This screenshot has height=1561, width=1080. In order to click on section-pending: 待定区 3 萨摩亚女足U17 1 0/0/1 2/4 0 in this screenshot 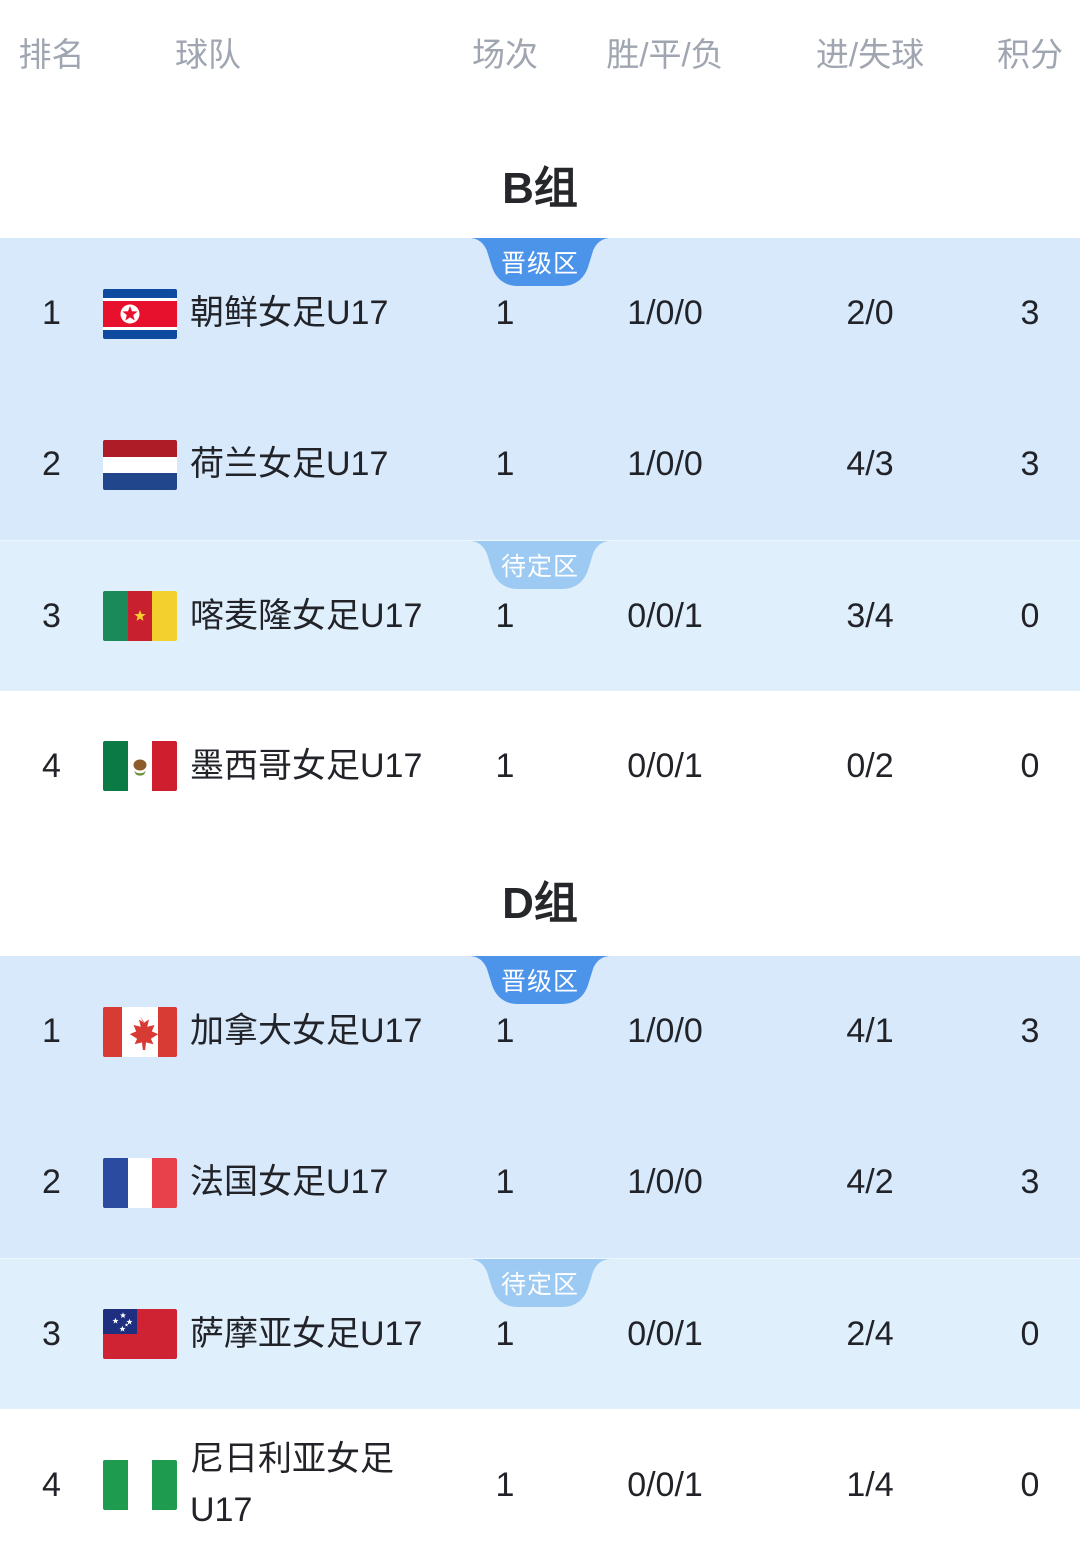, I will do `click(540, 1333)`.